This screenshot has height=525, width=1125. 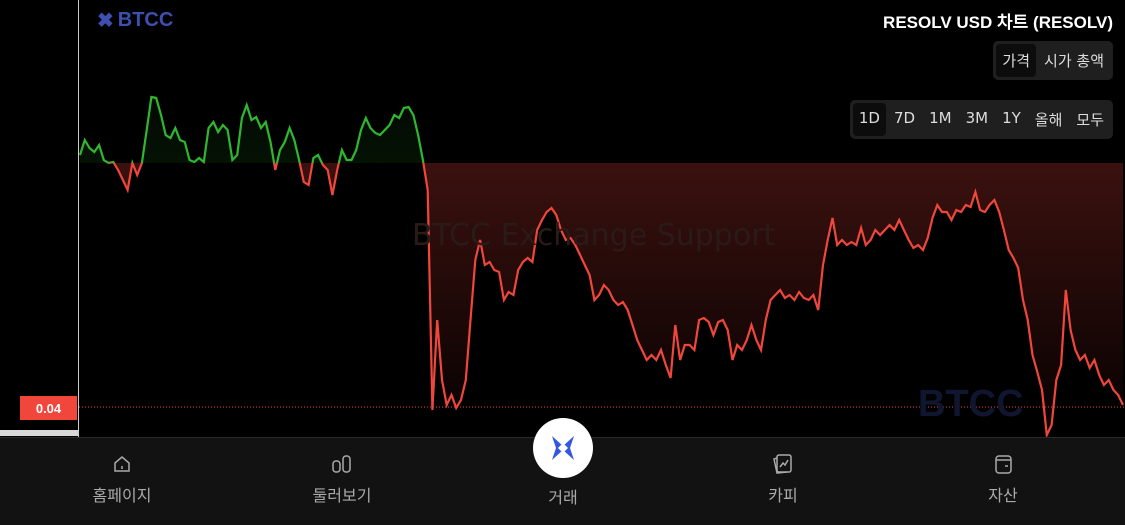 What do you see at coordinates (122, 479) in the screenshot?
I see `nav-home: 홈페이지` at bounding box center [122, 479].